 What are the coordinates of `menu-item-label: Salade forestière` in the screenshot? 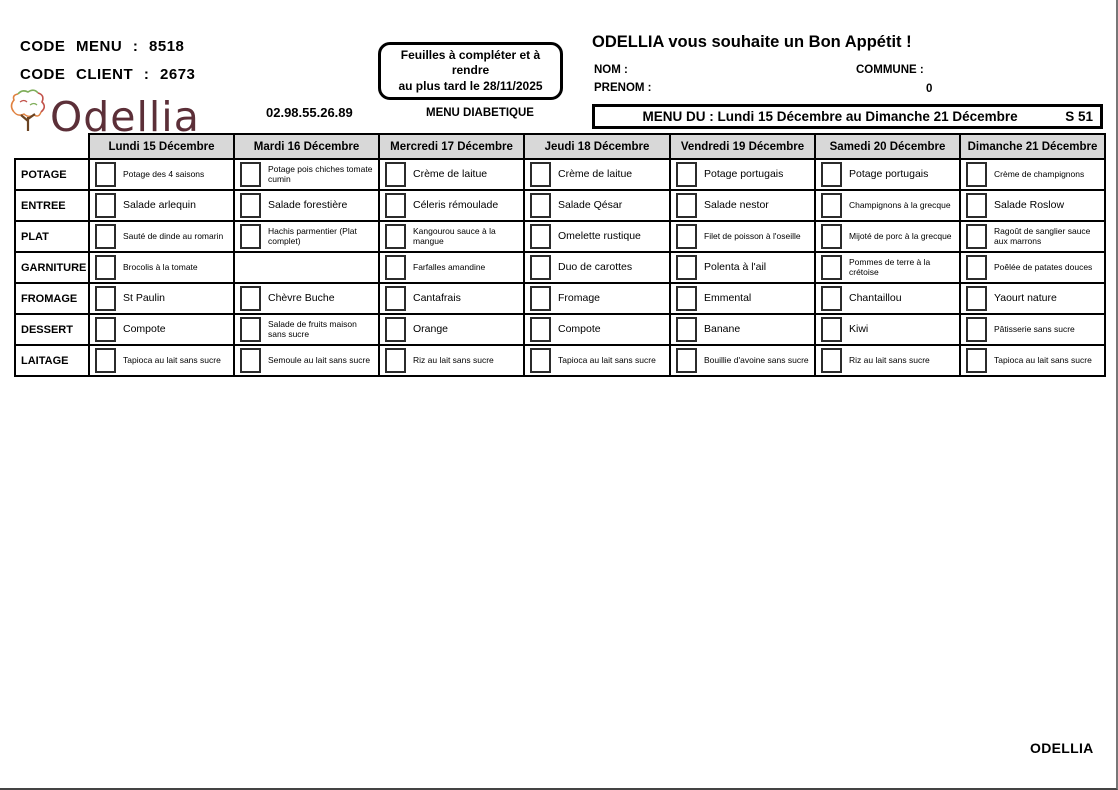 It's located at (308, 204).